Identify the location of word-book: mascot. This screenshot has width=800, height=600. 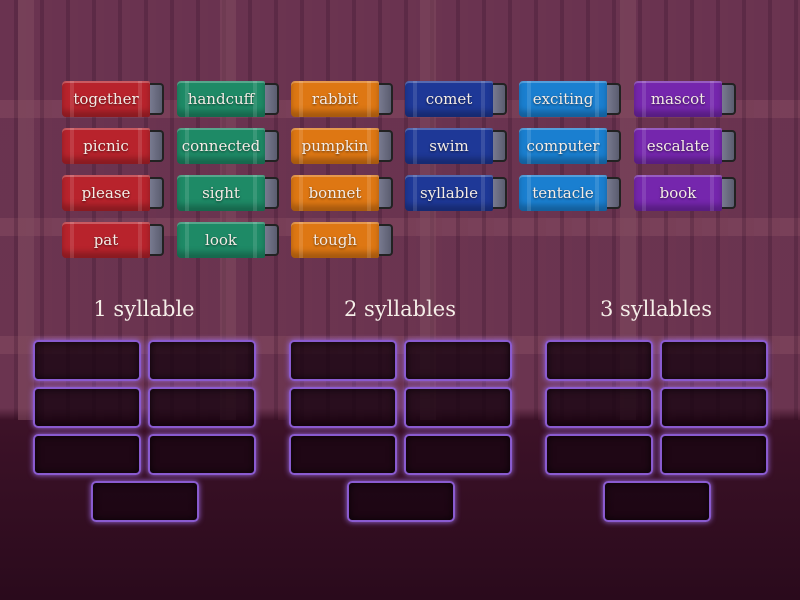
(686, 98).